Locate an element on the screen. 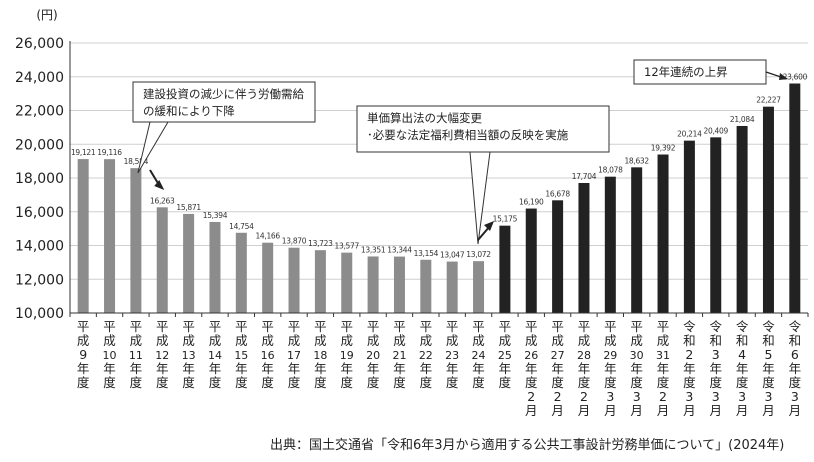  data-label: 14,754 is located at coordinates (241, 226).